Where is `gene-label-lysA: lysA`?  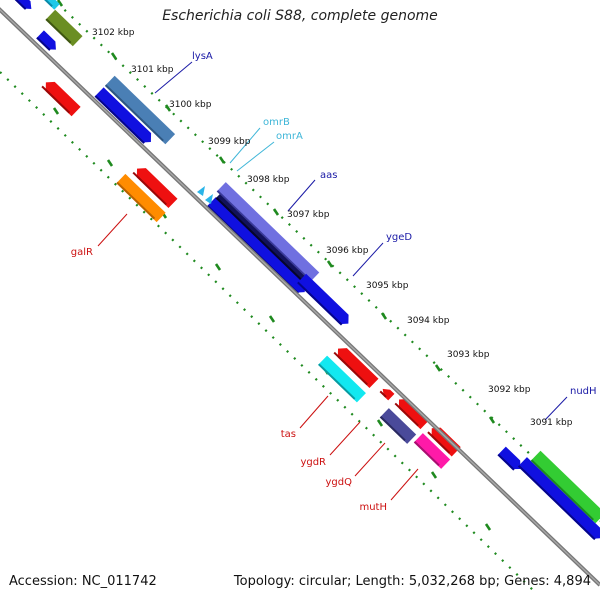
gene-label-lysA: lysA is located at coordinates (202, 56).